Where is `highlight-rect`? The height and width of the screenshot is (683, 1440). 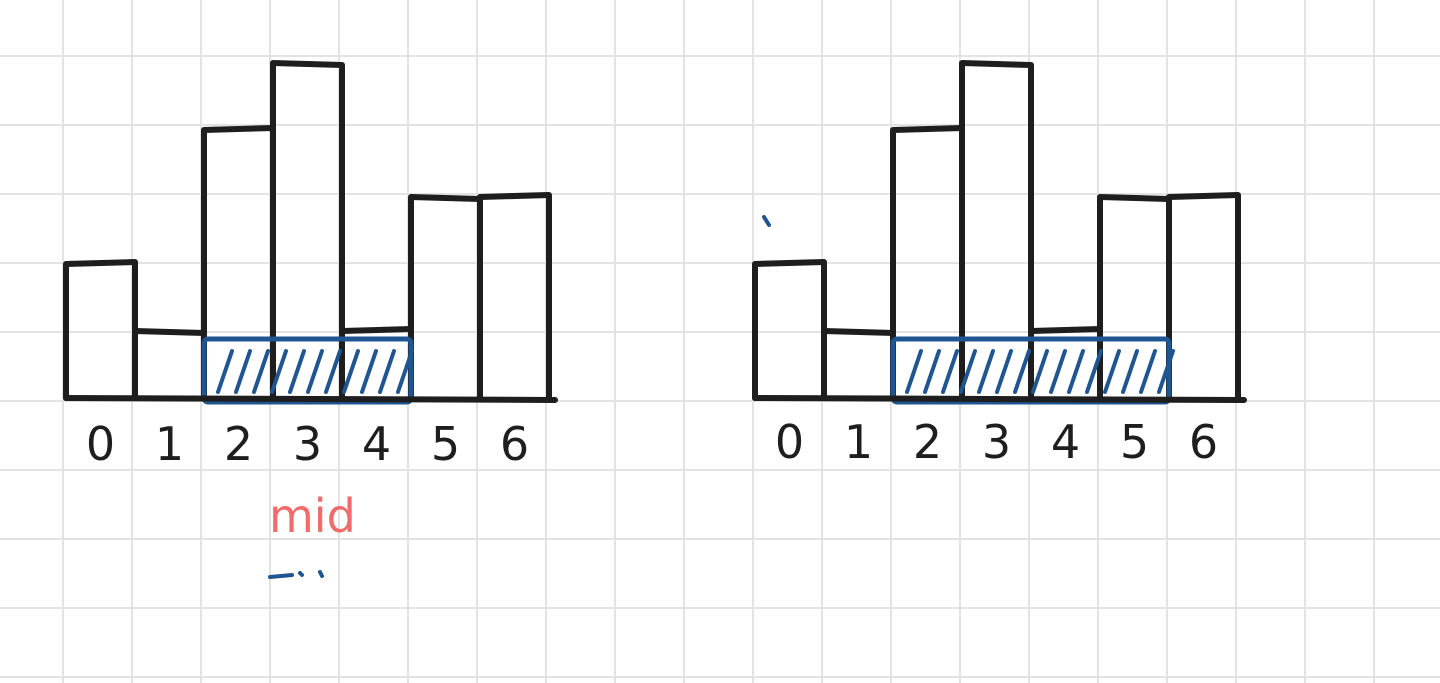 highlight-rect is located at coordinates (307, 370).